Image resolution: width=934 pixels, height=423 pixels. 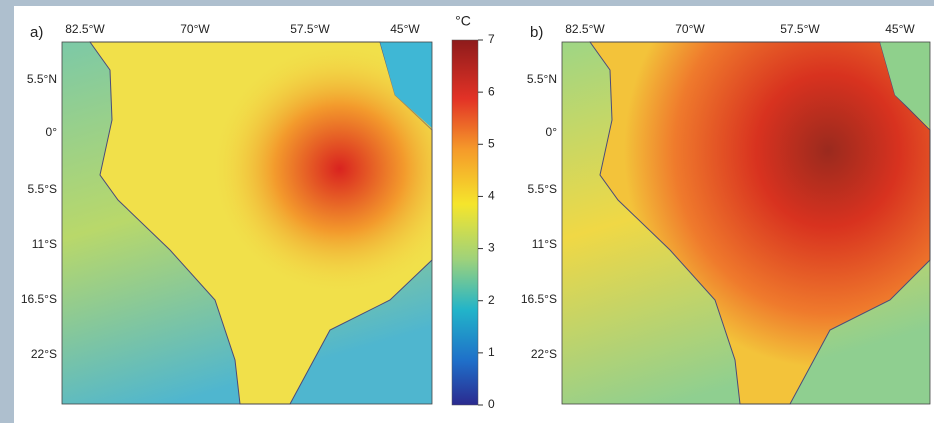 I want to click on colorbar-tick-label: 6, so click(x=491, y=91).